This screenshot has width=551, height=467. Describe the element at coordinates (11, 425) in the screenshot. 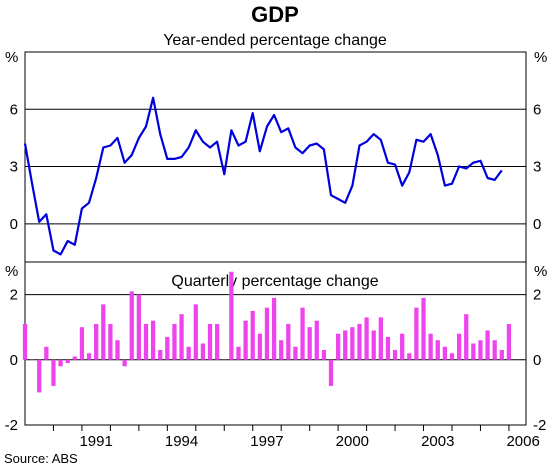

I see `y-tick-label-left: -2` at that location.